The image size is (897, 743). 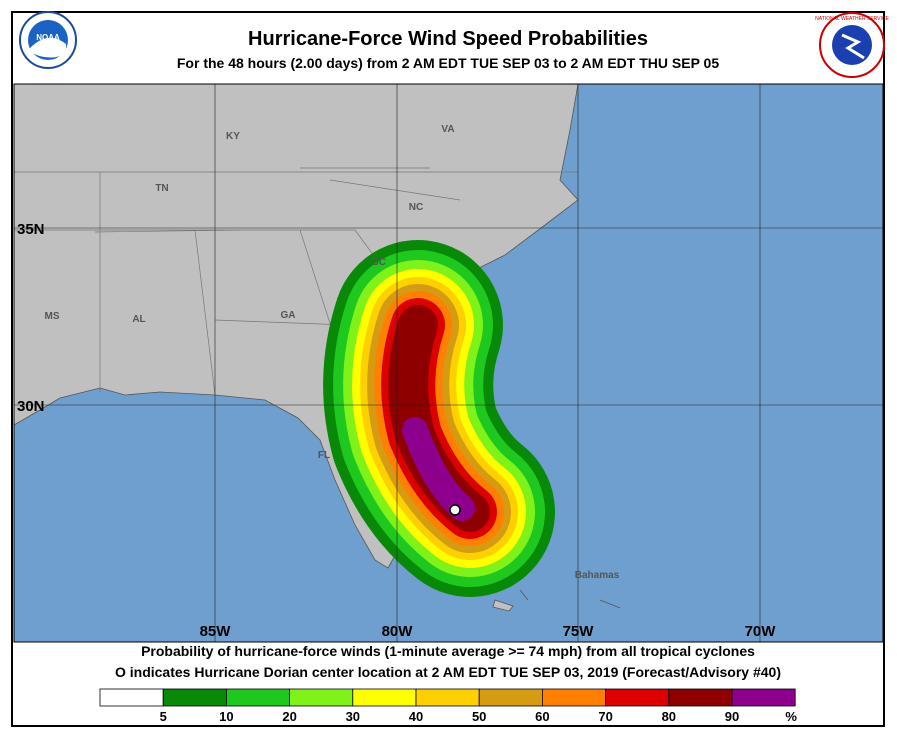 What do you see at coordinates (605, 716) in the screenshot?
I see `legend-label: 70` at bounding box center [605, 716].